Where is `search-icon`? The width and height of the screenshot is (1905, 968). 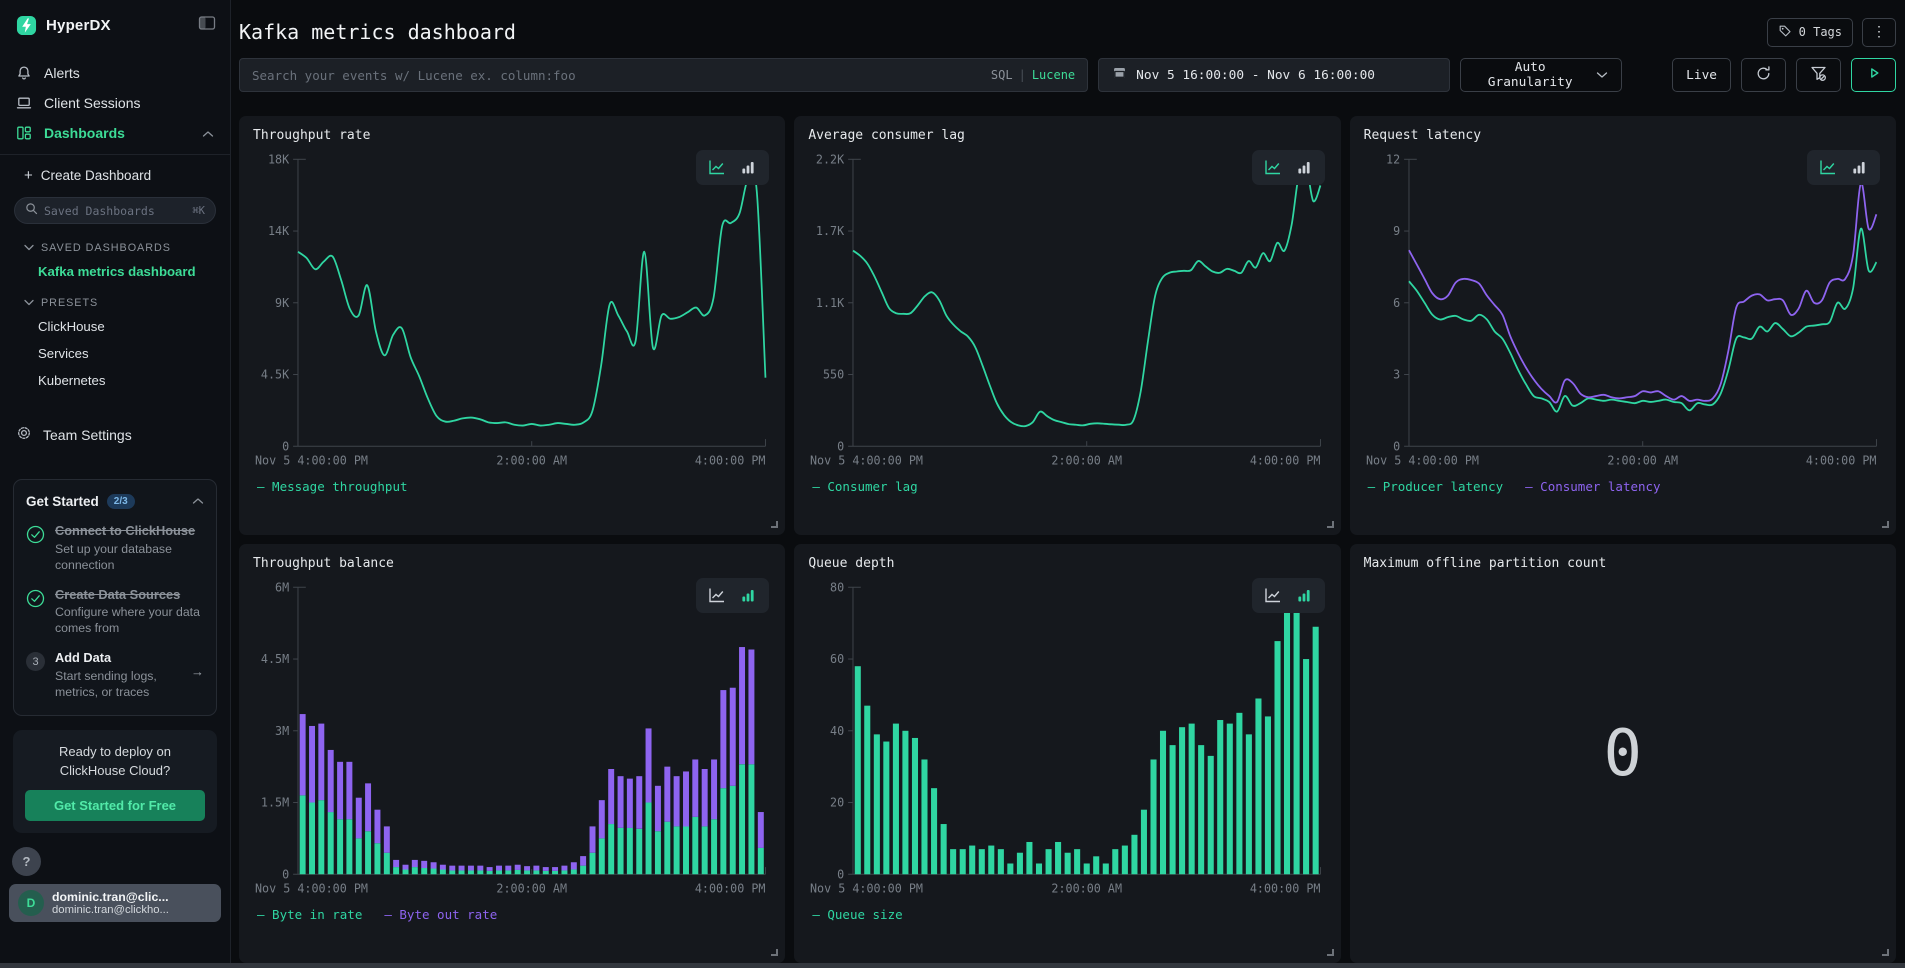 search-icon is located at coordinates (31, 211).